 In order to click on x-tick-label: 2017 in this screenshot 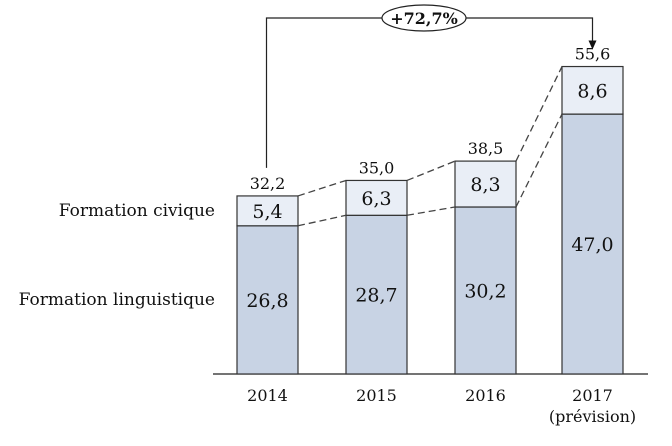, I will do `click(592, 395)`.